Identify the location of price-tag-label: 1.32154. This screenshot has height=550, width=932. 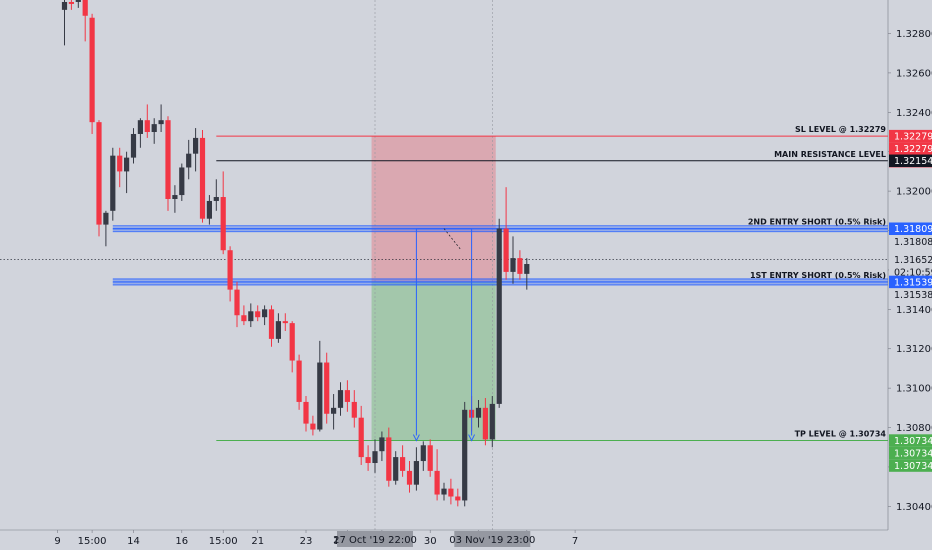
(913, 161).